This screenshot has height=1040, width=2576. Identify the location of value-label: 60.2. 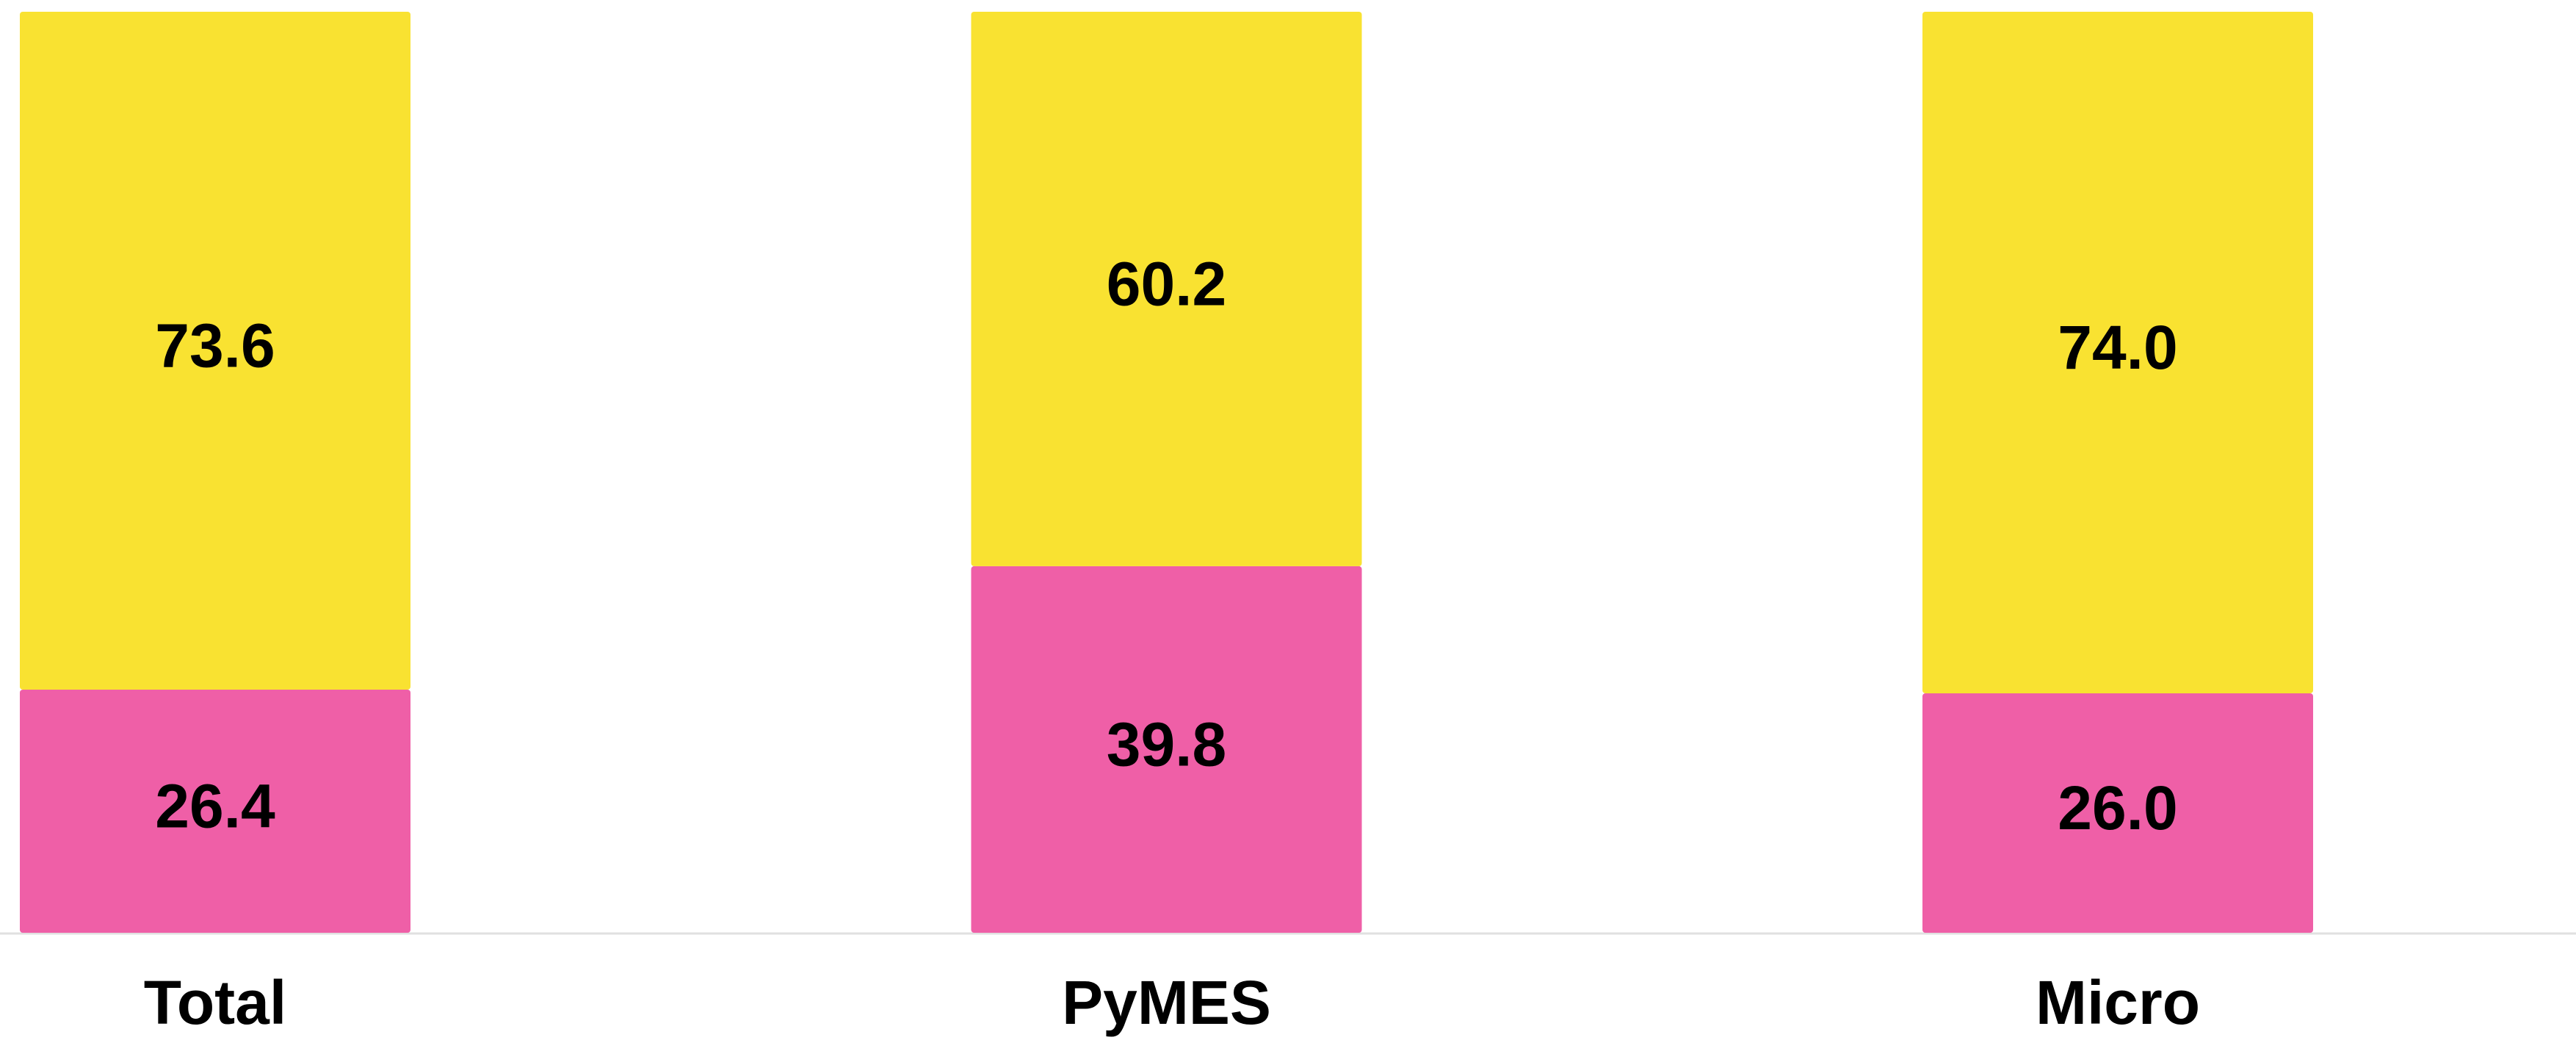
(1167, 284).